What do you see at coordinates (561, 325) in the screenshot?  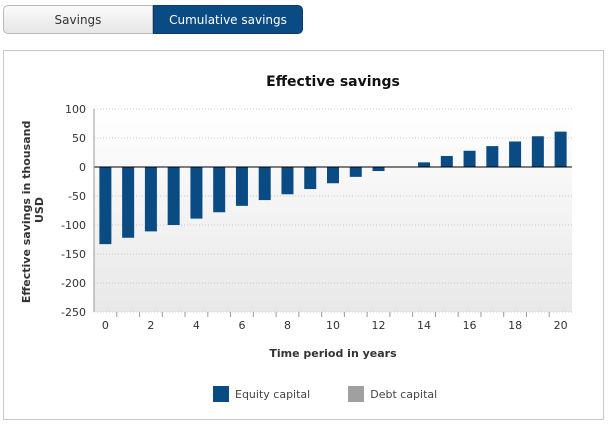 I see `x-tick-label: 20` at bounding box center [561, 325].